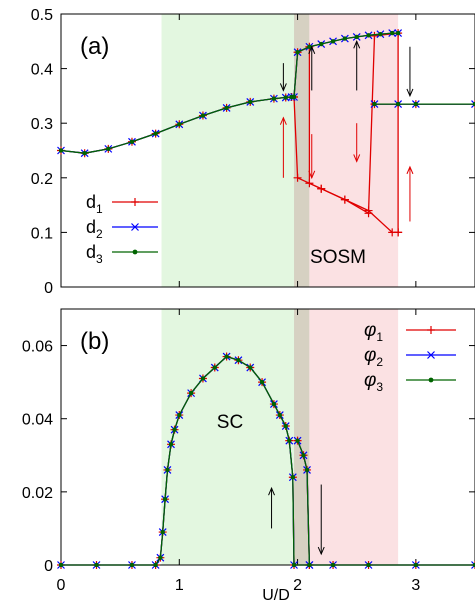 Image resolution: width=475 pixels, height=607 pixels. What do you see at coordinates (415, 585) in the screenshot?
I see `x-tick-label: 3` at bounding box center [415, 585].